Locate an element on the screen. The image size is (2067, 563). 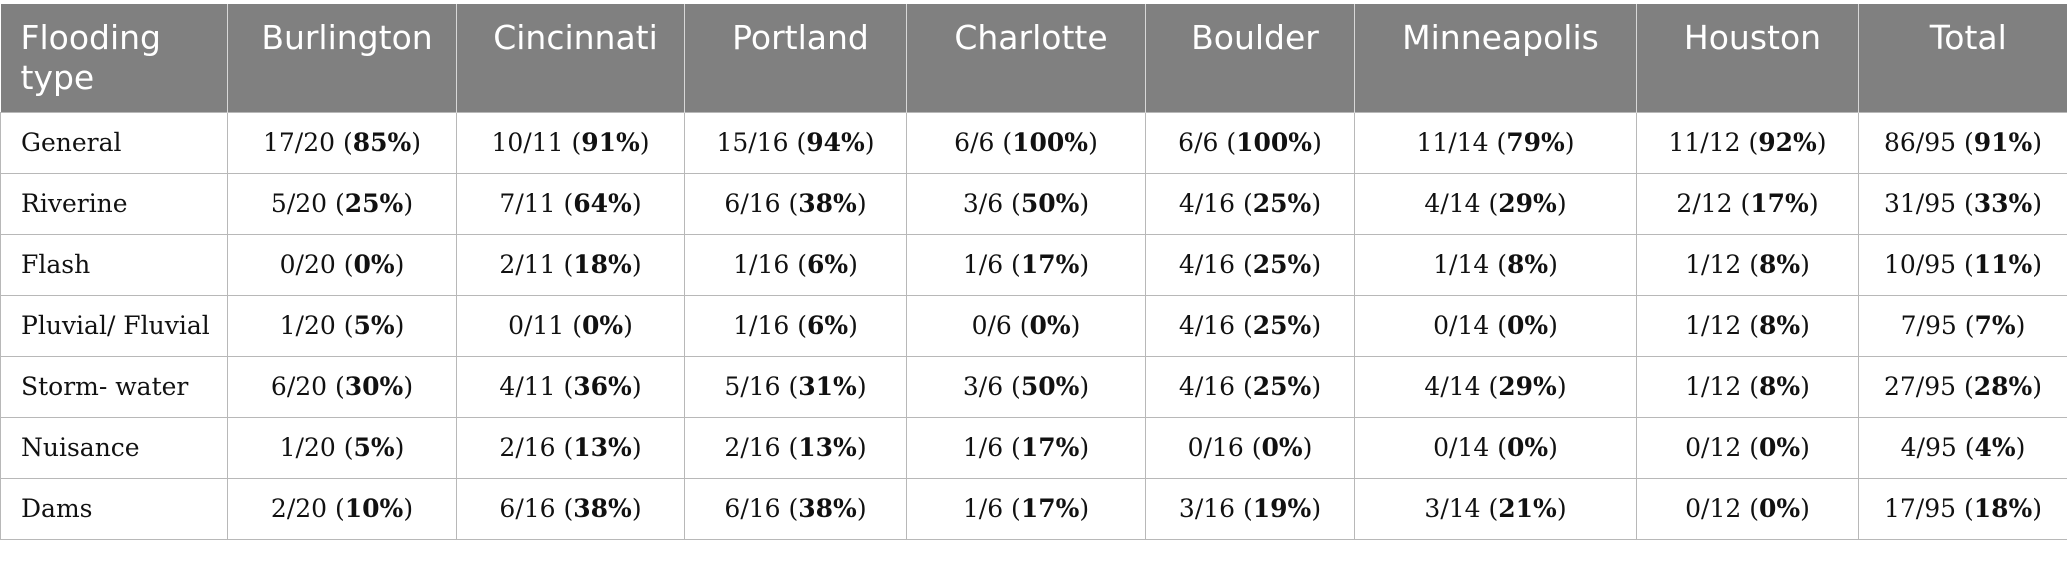
cell-count: 4/95 ( is located at coordinates (1937, 447).